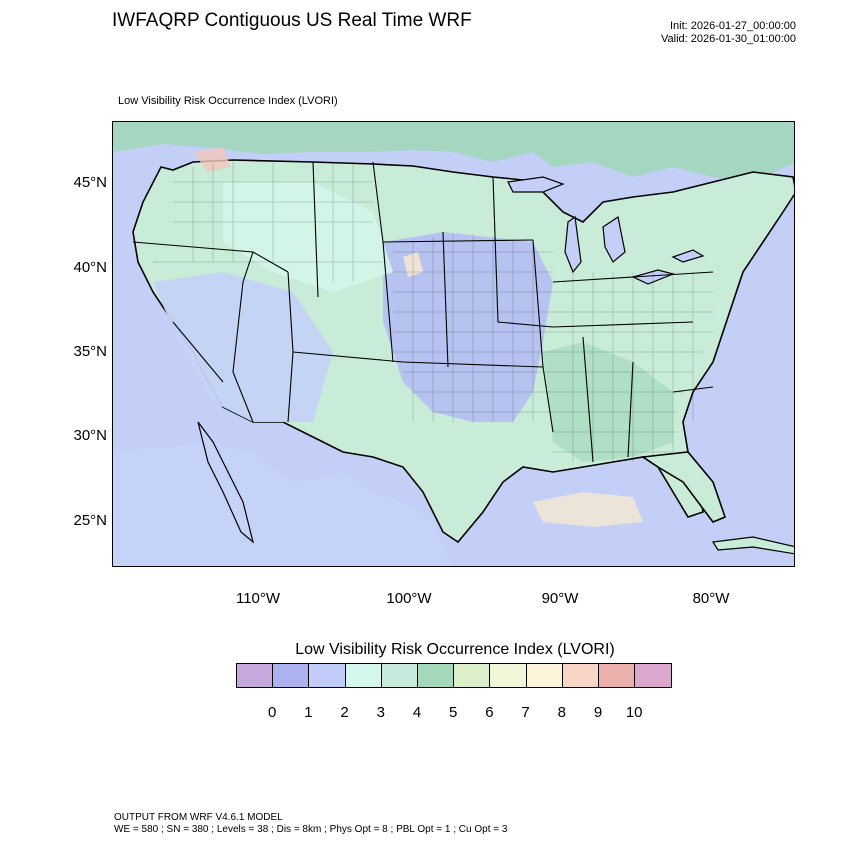 Image resolution: width=850 pixels, height=850 pixels. What do you see at coordinates (489, 712) in the screenshot?
I see `legend-tick-label: 6` at bounding box center [489, 712].